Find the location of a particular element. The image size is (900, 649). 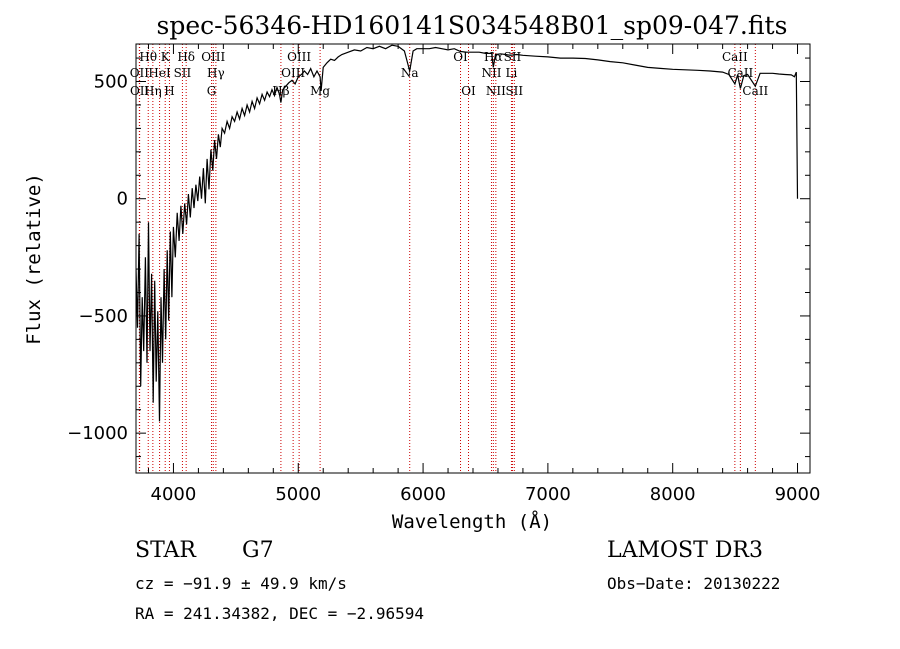

spectral-line-label: K is located at coordinates (166, 57).